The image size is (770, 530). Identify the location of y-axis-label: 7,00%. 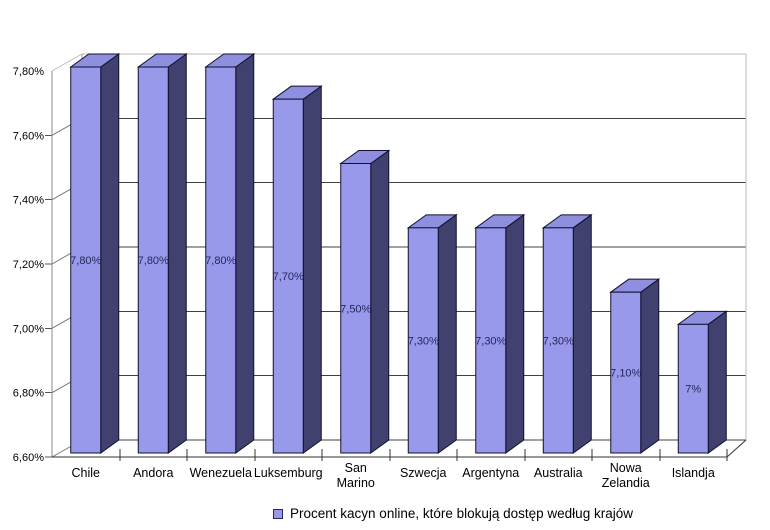
(28, 329).